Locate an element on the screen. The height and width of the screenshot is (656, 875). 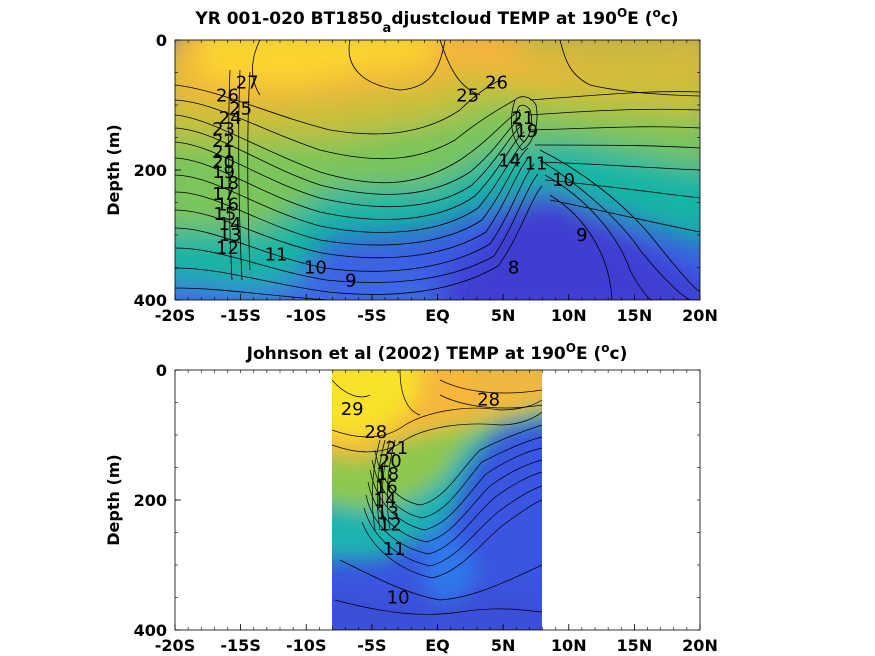
contour-label: 15 is located at coordinates (224, 214).